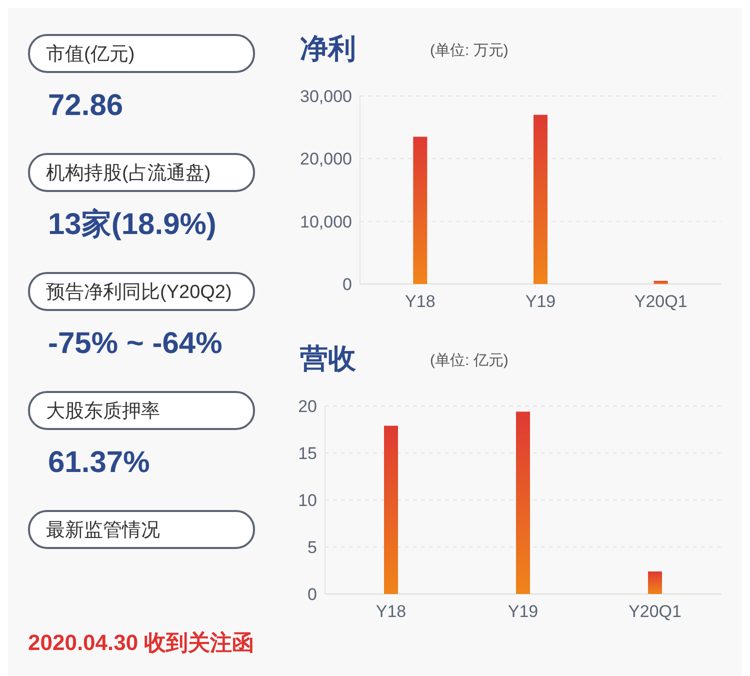  What do you see at coordinates (86, 105) in the screenshot?
I see `text: 72.86` at bounding box center [86, 105].